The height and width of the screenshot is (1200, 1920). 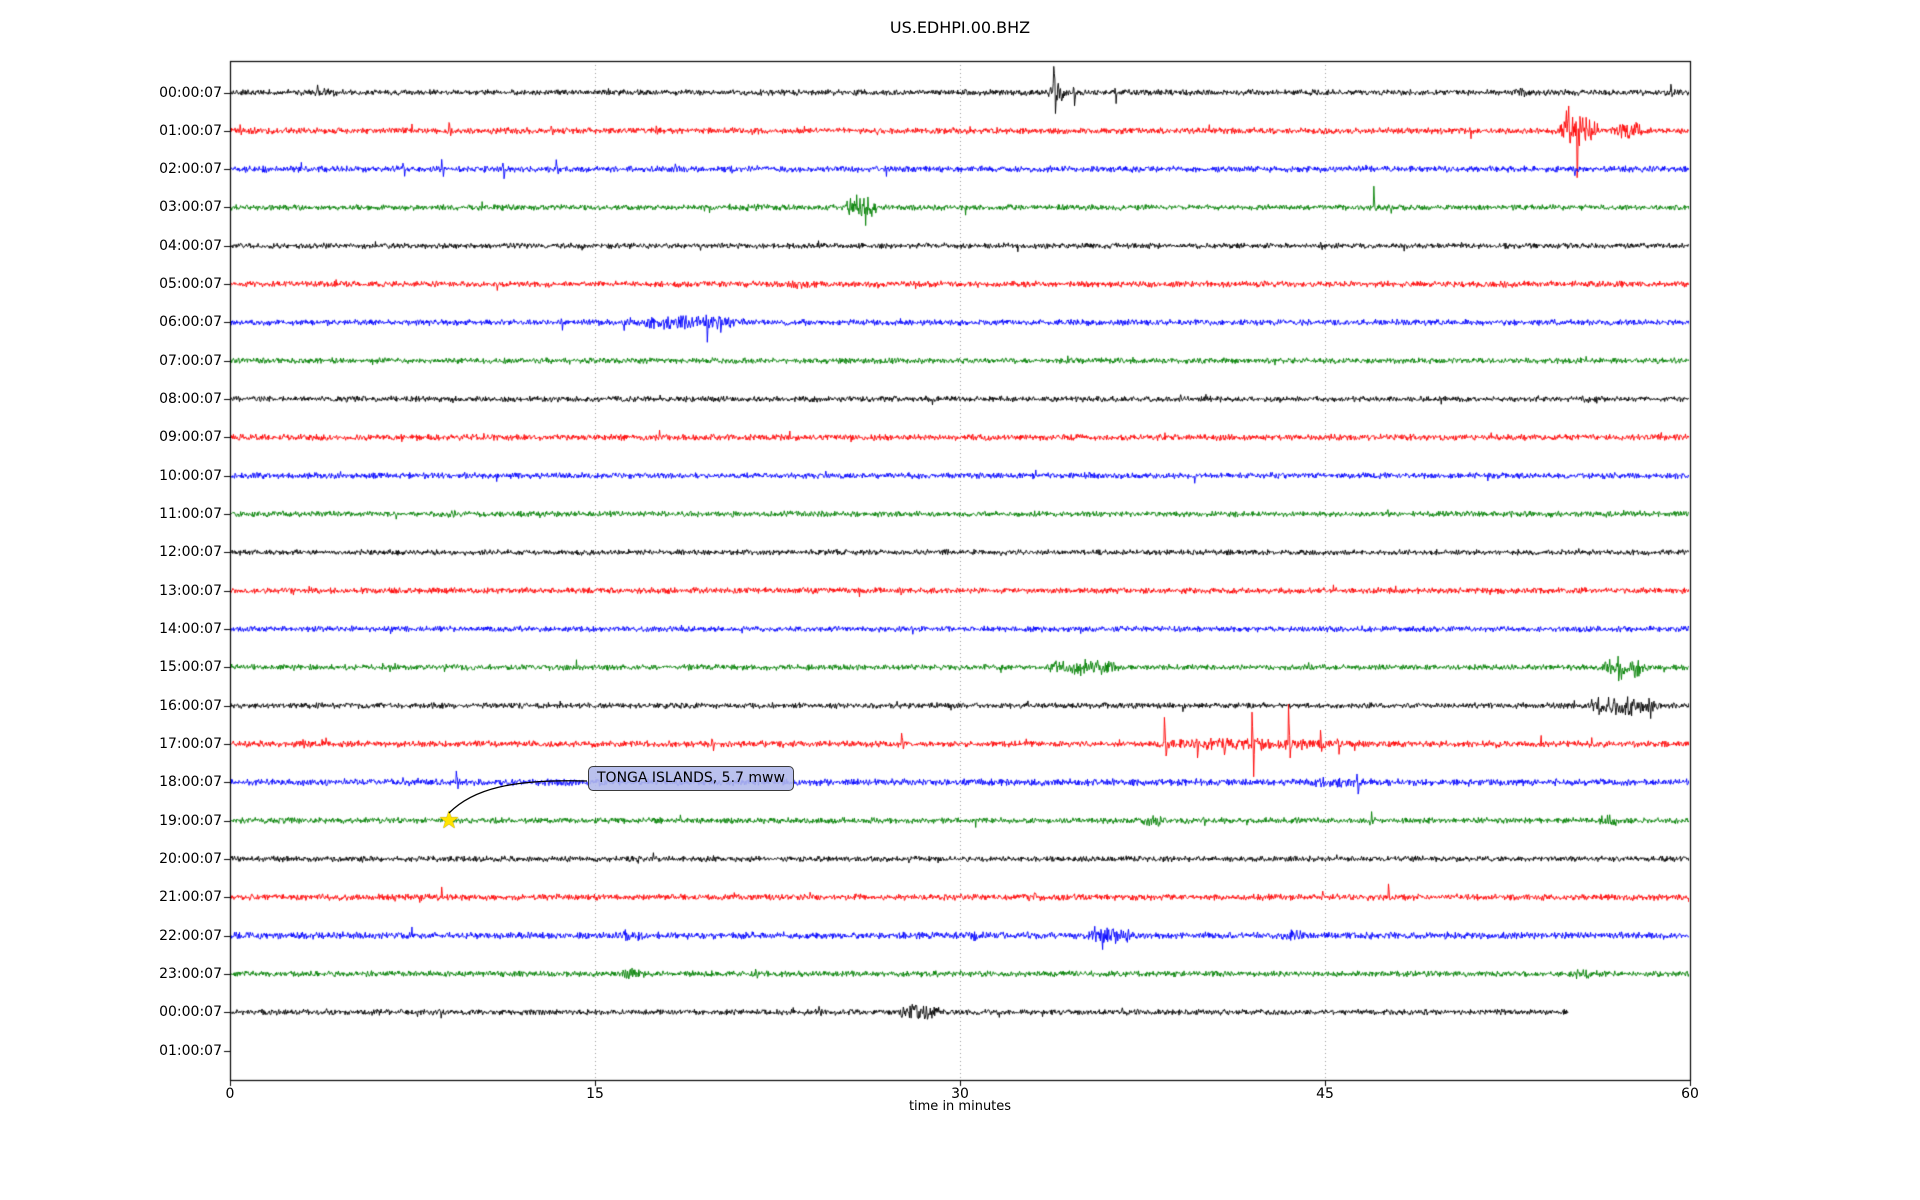 What do you see at coordinates (190, 667) in the screenshot?
I see `y-axis-label: 15:00:07` at bounding box center [190, 667].